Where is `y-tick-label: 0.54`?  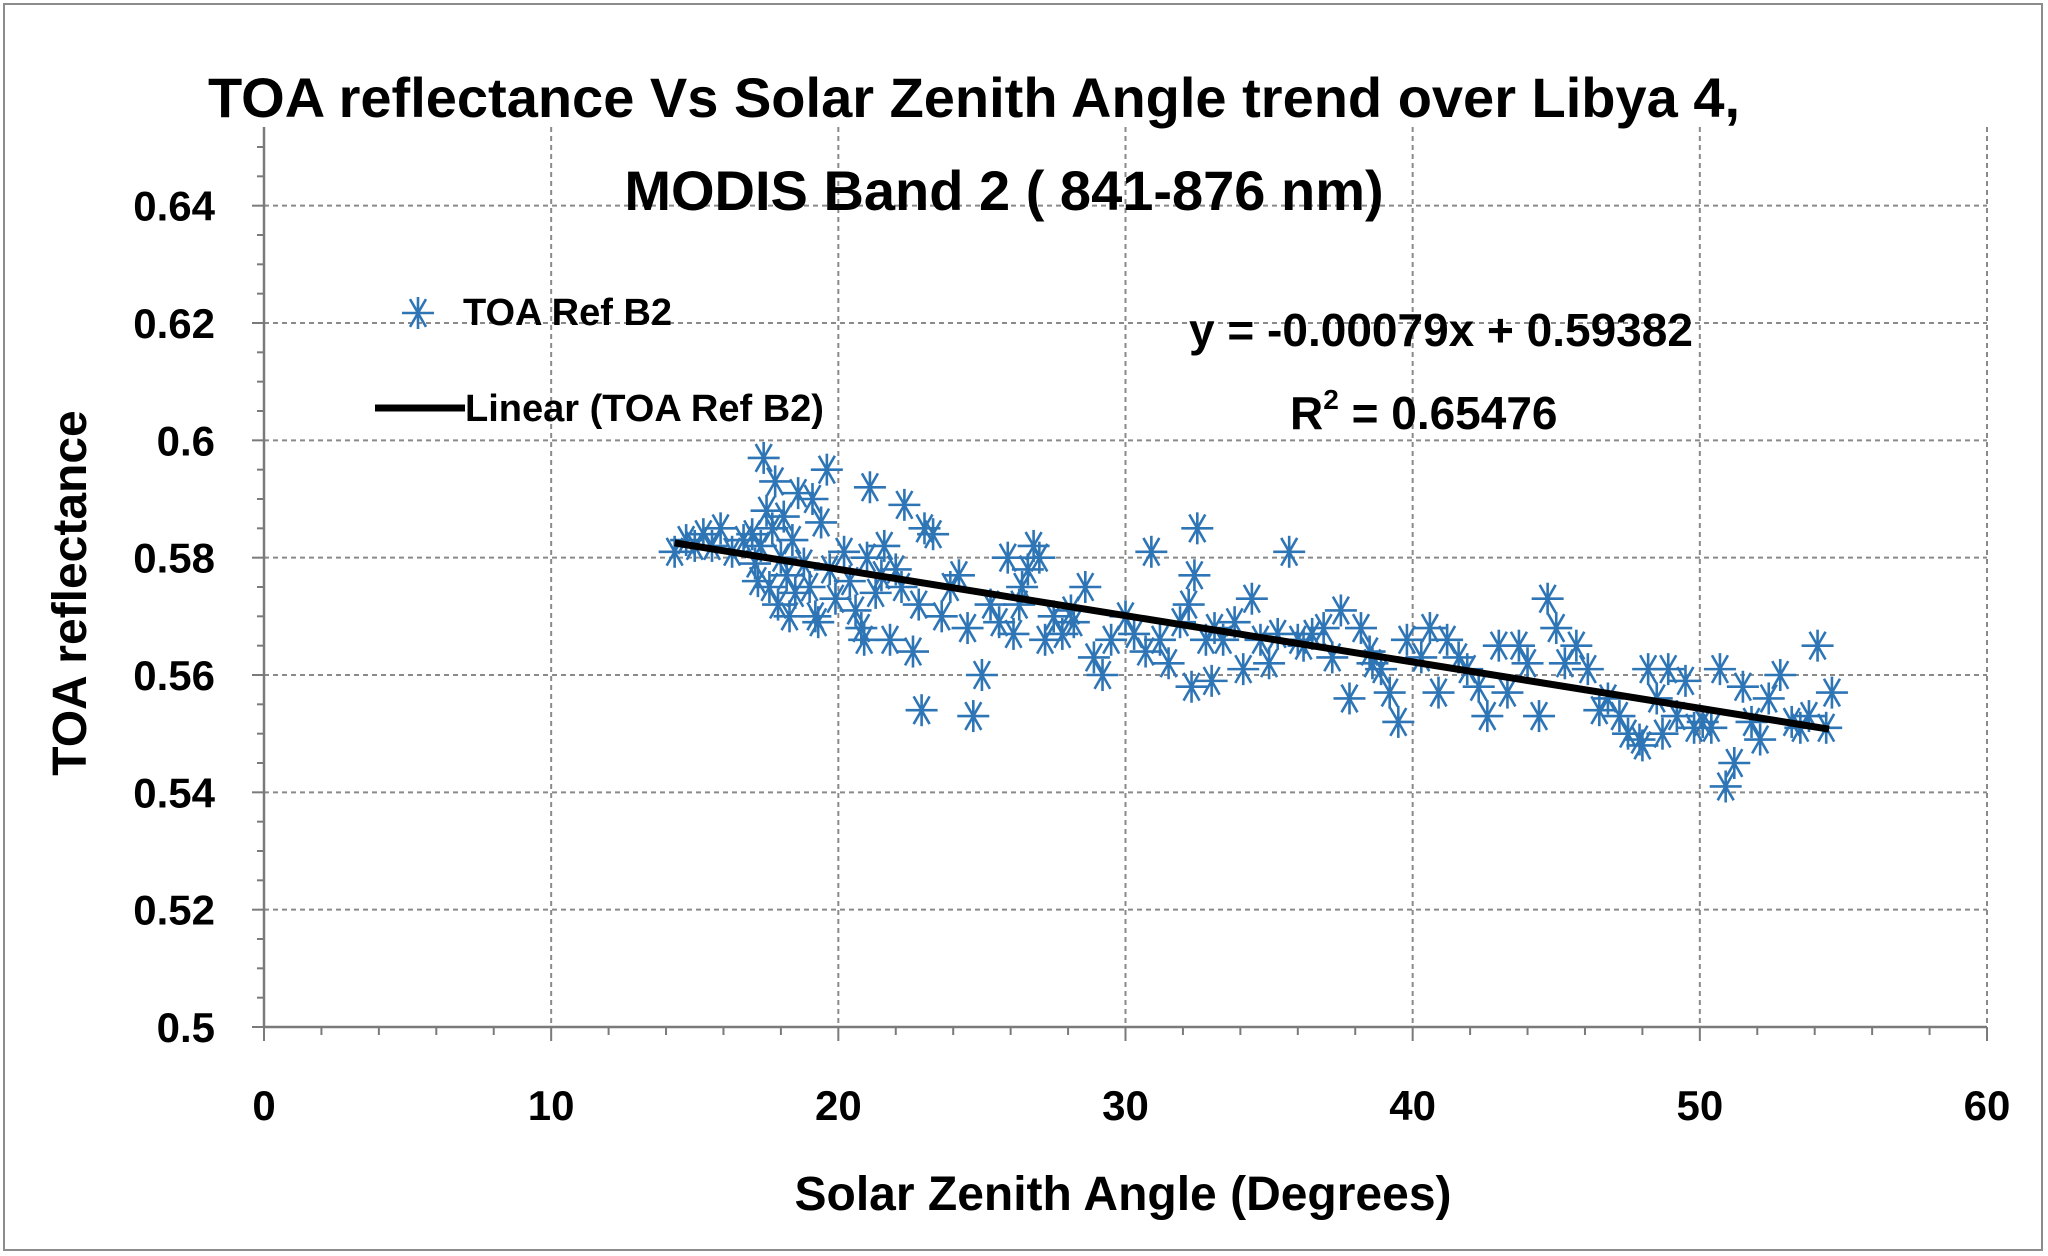
y-tick-label: 0.54 is located at coordinates (174, 792).